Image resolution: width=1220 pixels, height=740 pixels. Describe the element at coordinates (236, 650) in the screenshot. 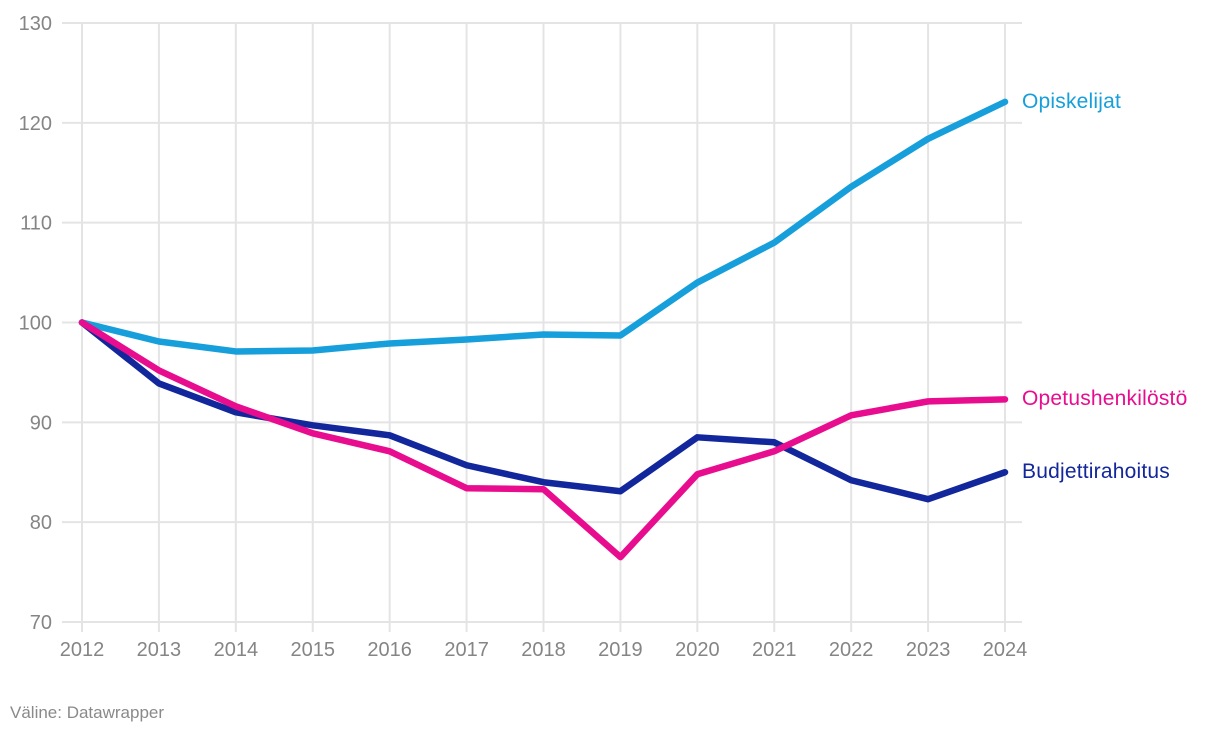

I see `x-tick-label-2014: 2014` at that location.